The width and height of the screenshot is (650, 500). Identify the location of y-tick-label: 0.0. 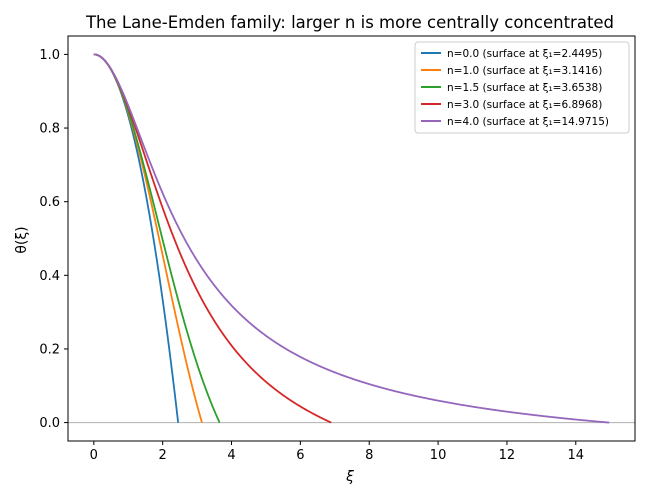
(49, 423).